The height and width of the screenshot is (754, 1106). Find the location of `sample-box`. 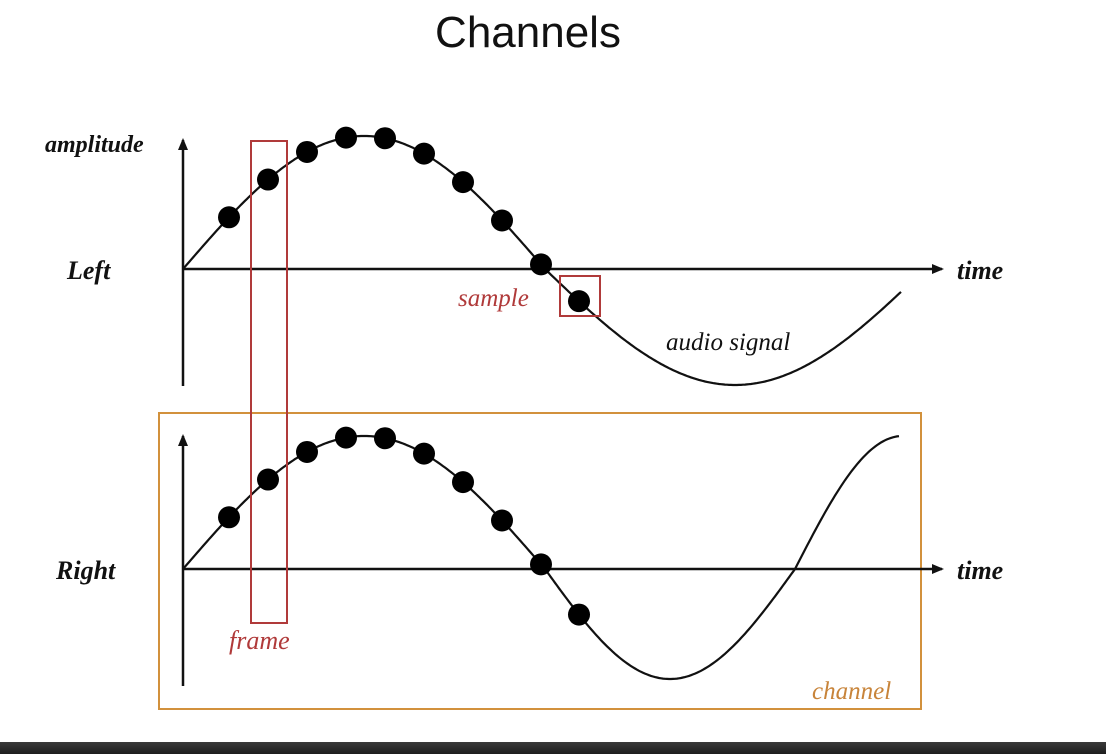

sample-box is located at coordinates (580, 296).